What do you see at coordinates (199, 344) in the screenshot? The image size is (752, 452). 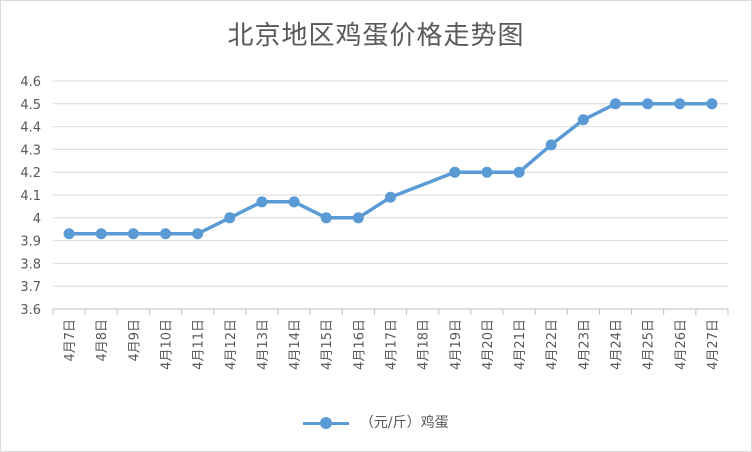 I see `x-tick-label: 4月11日` at bounding box center [199, 344].